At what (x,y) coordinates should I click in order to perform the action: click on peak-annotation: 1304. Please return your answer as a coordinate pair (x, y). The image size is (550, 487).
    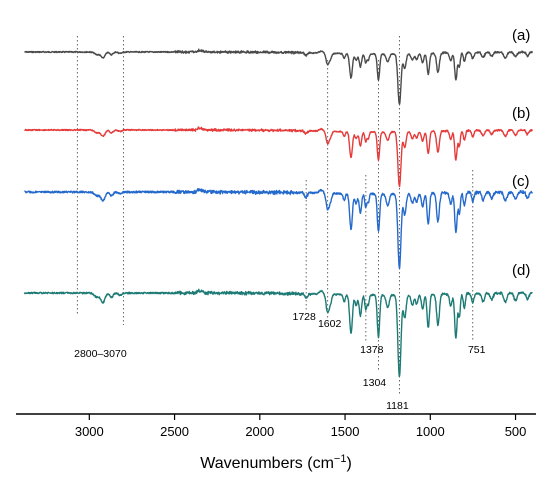
    Looking at the image, I should click on (375, 383).